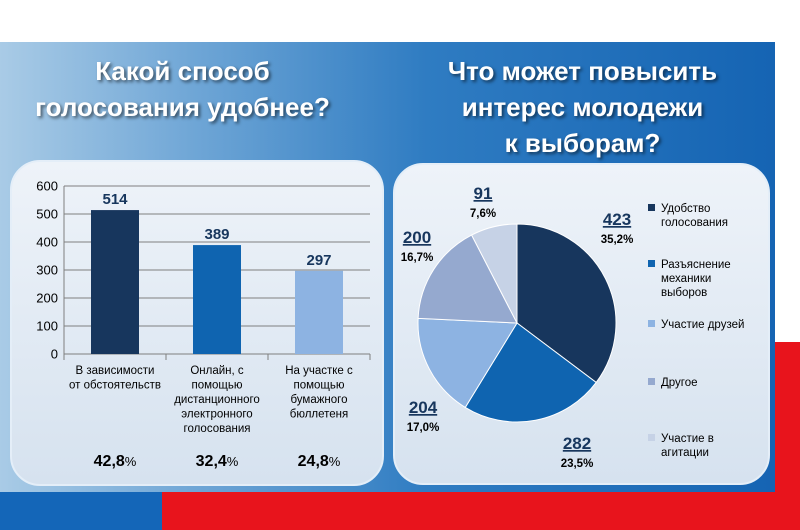 The width and height of the screenshot is (800, 530). I want to click on bar-chart-title-line: голосования удобнее?, so click(182, 107).